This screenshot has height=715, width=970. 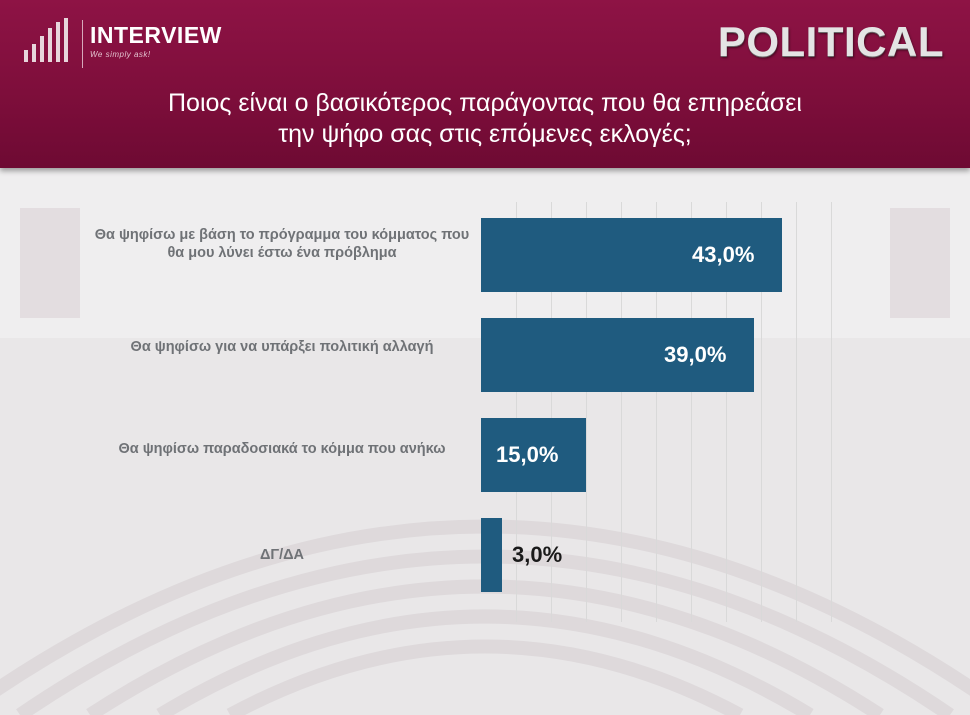 What do you see at coordinates (537, 554) in the screenshot?
I see `data-label: 3,0%` at bounding box center [537, 554].